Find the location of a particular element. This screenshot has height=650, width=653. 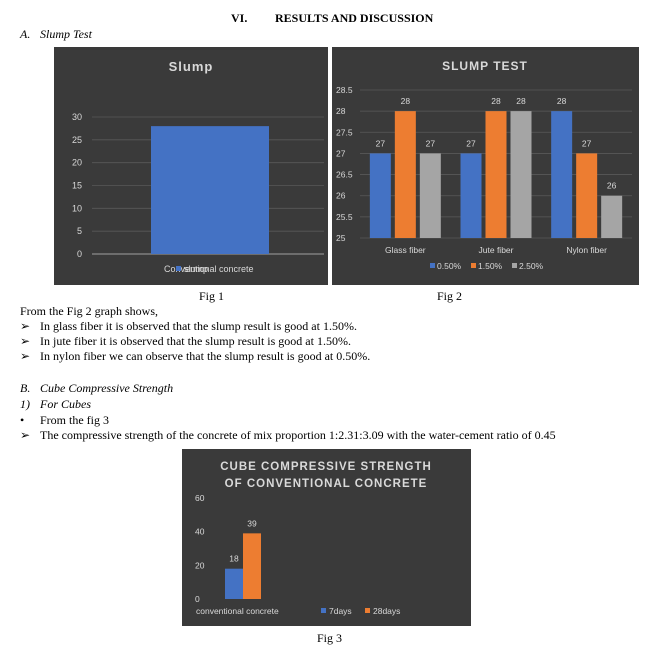

y-tick-label: 27 is located at coordinates (341, 153).